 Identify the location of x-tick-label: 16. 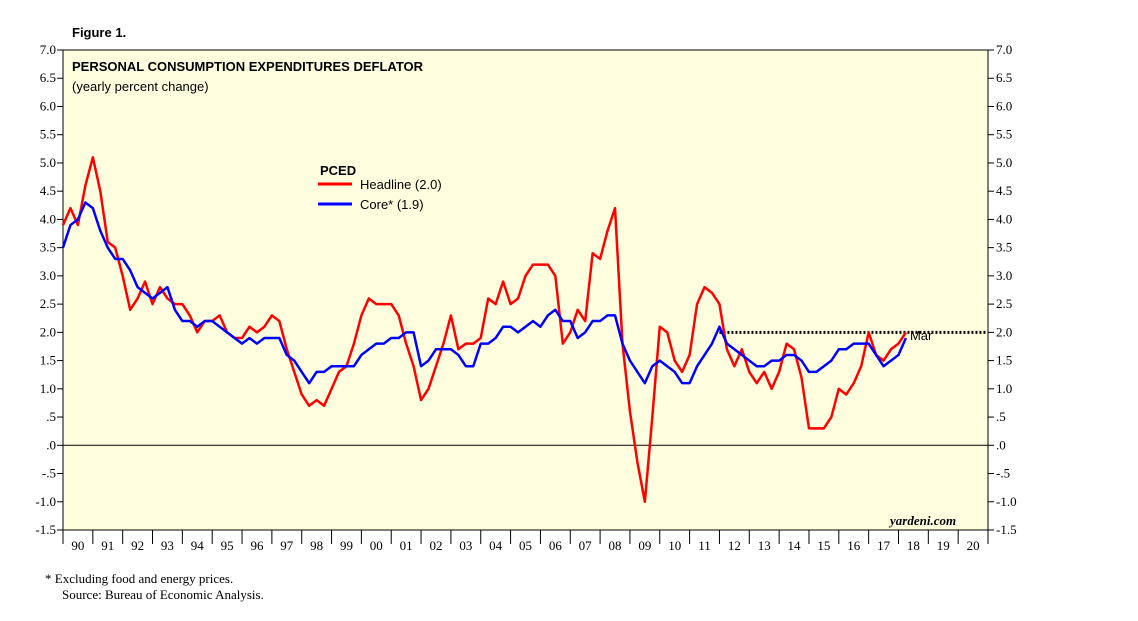
(854, 545).